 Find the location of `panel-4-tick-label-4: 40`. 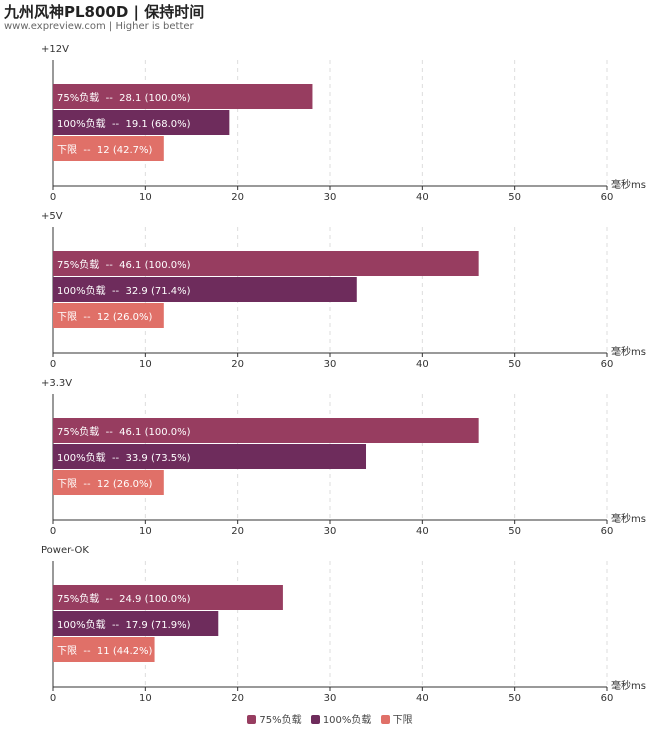

panel-4-tick-label-4: 40 is located at coordinates (422, 698).